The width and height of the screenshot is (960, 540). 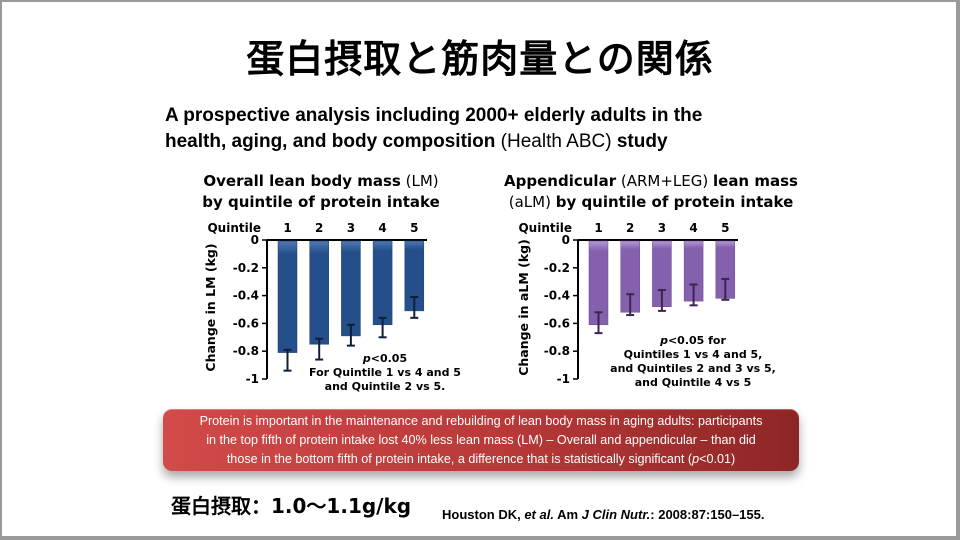 What do you see at coordinates (419, 181) in the screenshot?
I see `chart-lm-title-normal: (LM)` at bounding box center [419, 181].